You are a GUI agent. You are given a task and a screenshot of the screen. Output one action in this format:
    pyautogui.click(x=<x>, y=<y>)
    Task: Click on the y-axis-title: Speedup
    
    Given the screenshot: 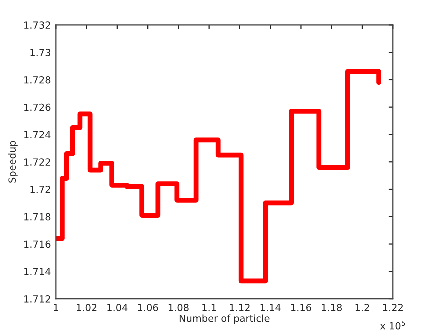 What is the action you would take?
    pyautogui.click(x=13, y=162)
    